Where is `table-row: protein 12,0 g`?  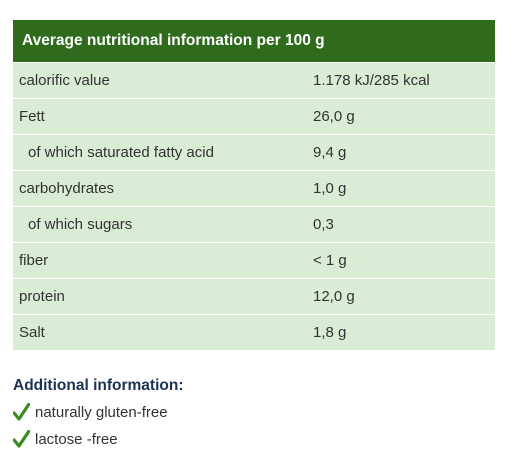 table-row: protein 12,0 g is located at coordinates (254, 296).